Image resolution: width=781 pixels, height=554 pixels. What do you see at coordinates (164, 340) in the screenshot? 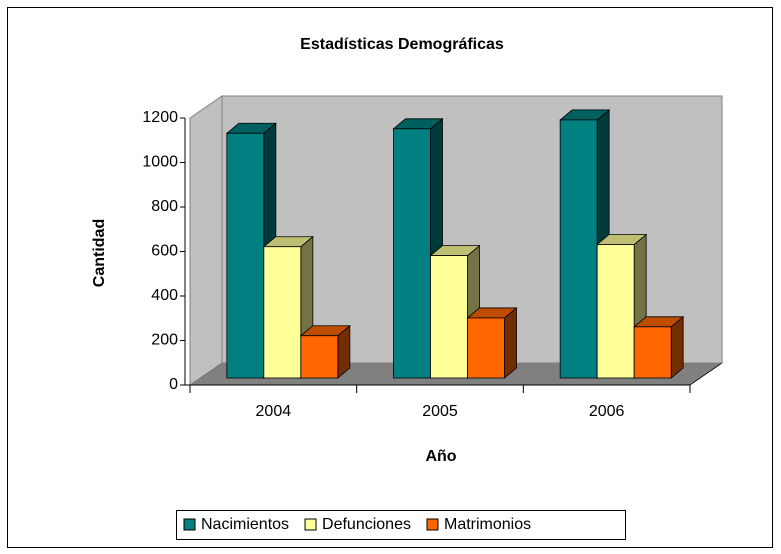
I see `y-tick-label: 200` at bounding box center [164, 340].